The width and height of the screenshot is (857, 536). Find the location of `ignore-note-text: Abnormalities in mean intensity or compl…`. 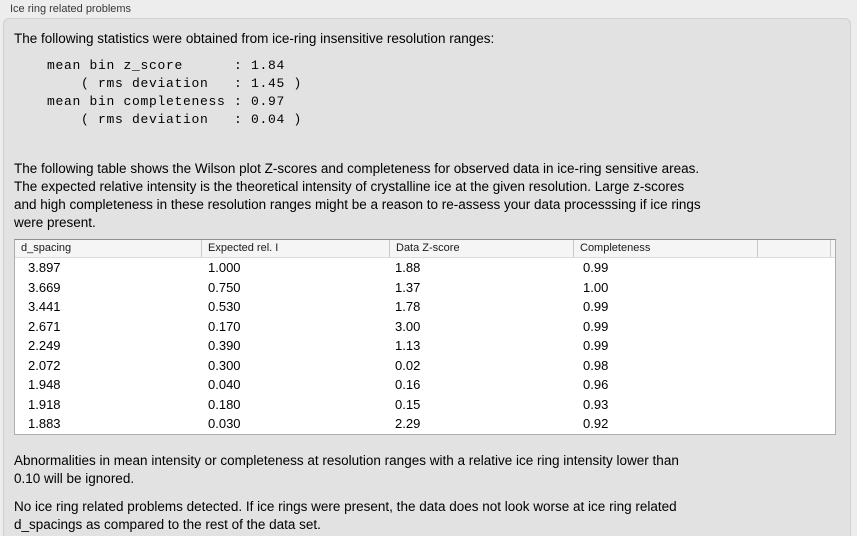

ignore-note-text: Abnormalities in mean intensity or compl… is located at coordinates (346, 469).